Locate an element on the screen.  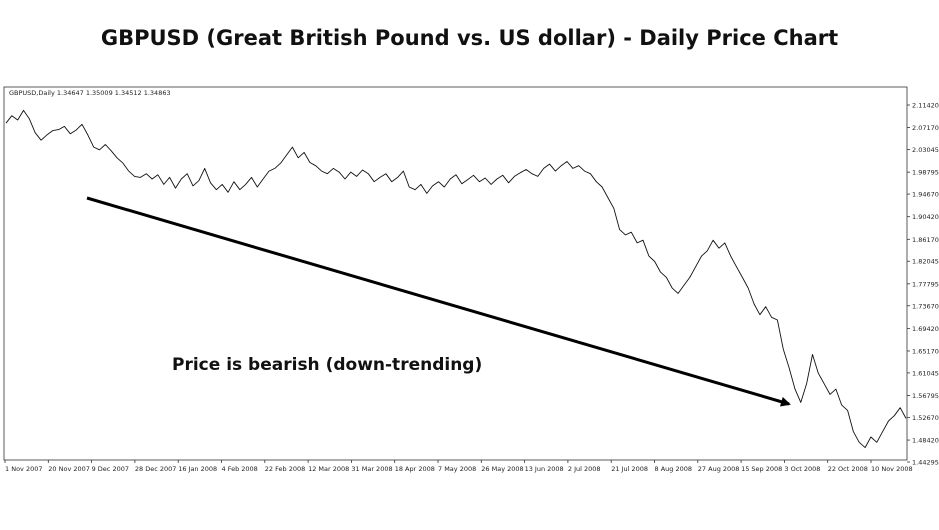
y-tick-label: 1.82045 is located at coordinates (925, 262).